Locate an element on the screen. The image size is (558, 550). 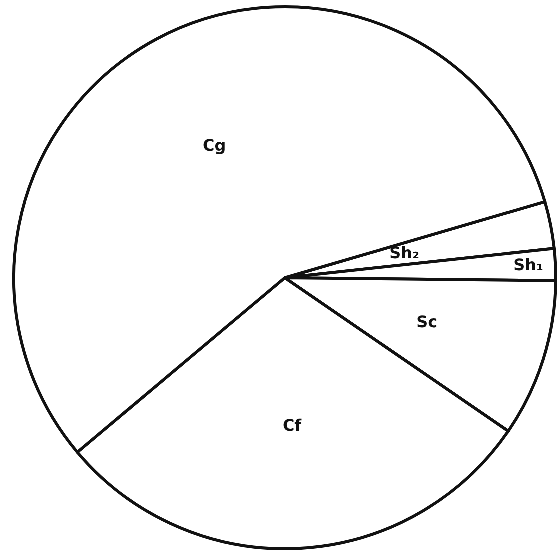
slice-label: Sc is located at coordinates (427, 322).